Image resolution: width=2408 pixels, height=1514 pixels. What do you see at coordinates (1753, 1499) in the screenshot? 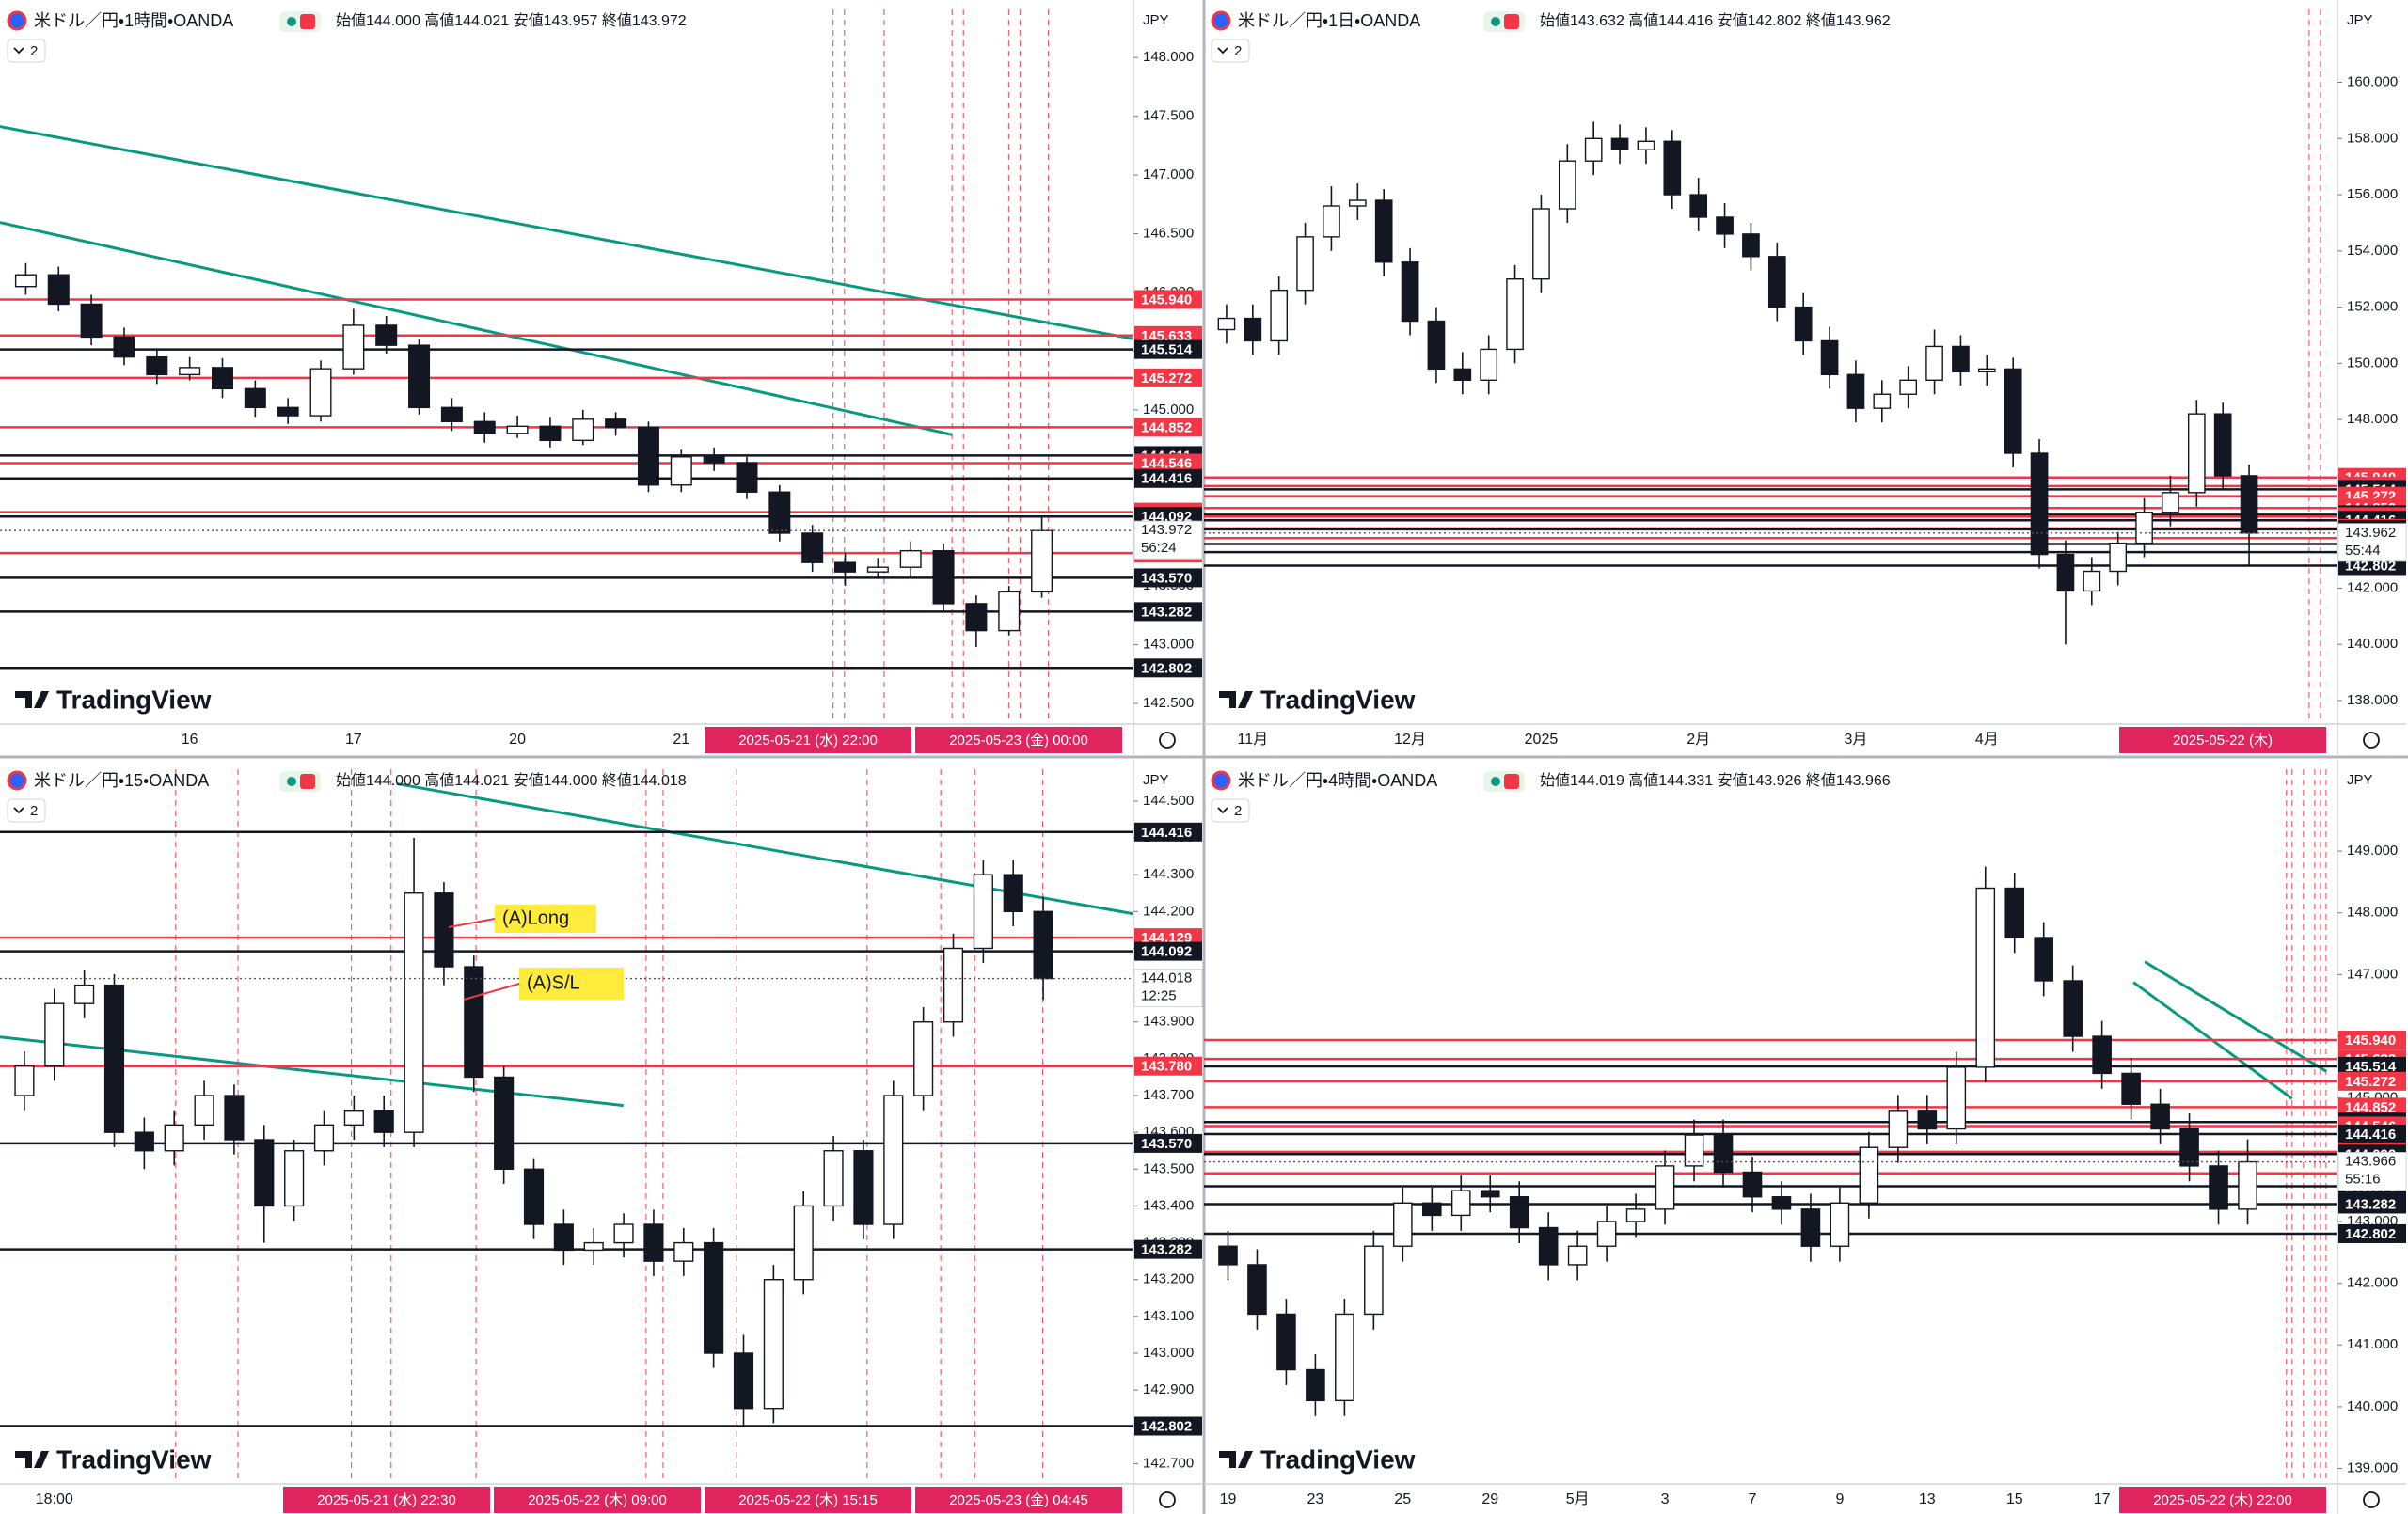
I see `x-tick-label: 7` at bounding box center [1753, 1499].